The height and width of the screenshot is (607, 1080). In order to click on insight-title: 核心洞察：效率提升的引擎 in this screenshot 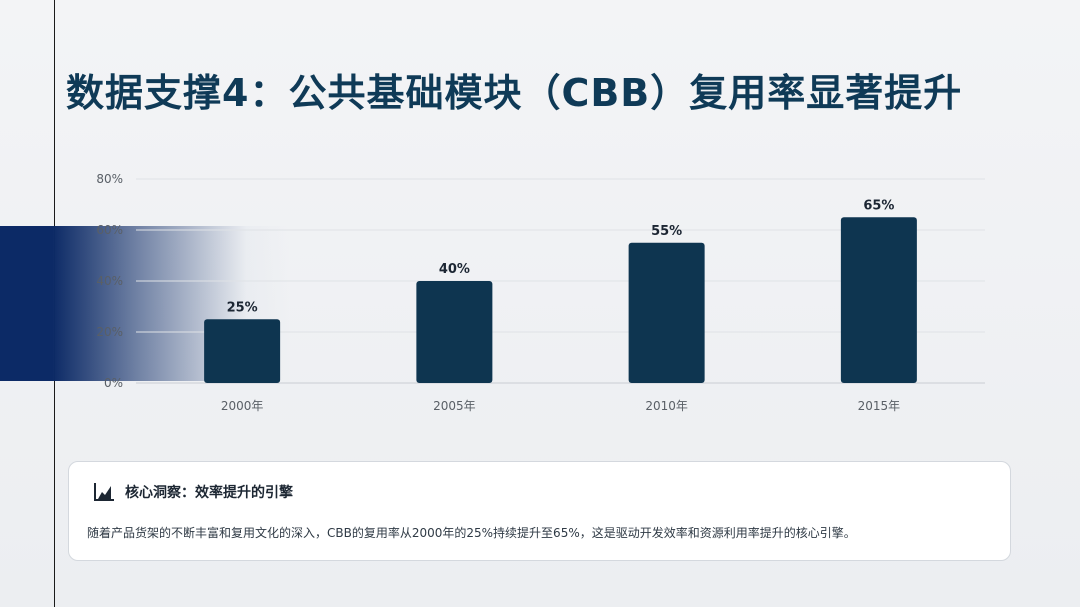, I will do `click(209, 493)`.